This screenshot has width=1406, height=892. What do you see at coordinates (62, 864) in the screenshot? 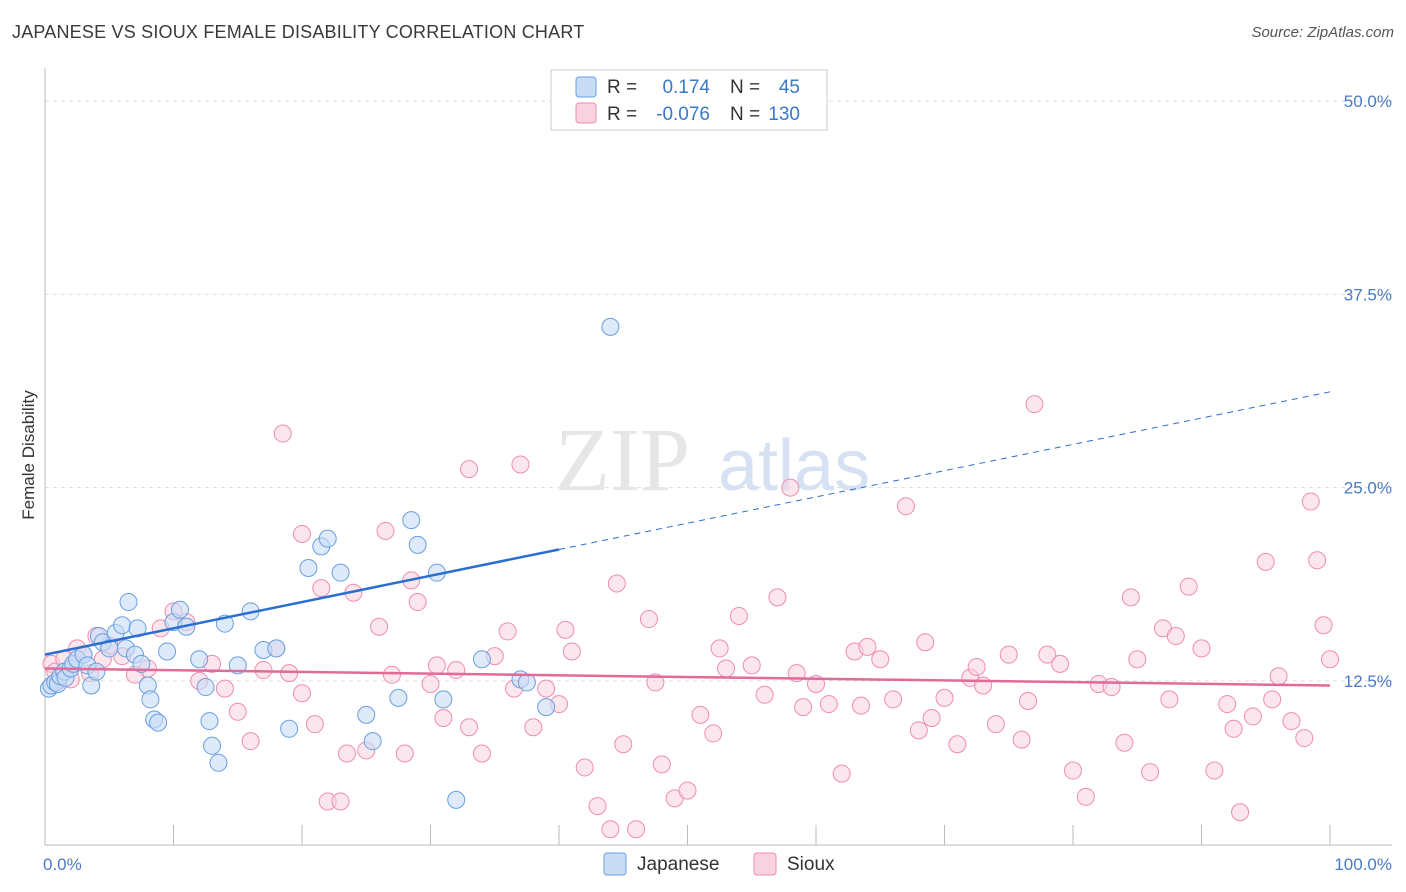
I see `x-tick-label-0: 0.0%` at bounding box center [62, 864].